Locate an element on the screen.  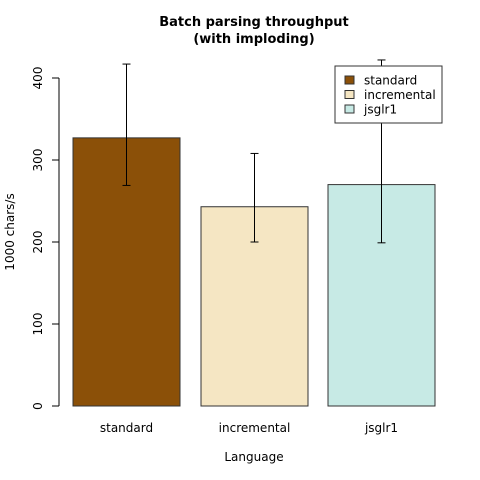
chart-title-line-1: Batch parsing throughput is located at coordinates (254, 22).